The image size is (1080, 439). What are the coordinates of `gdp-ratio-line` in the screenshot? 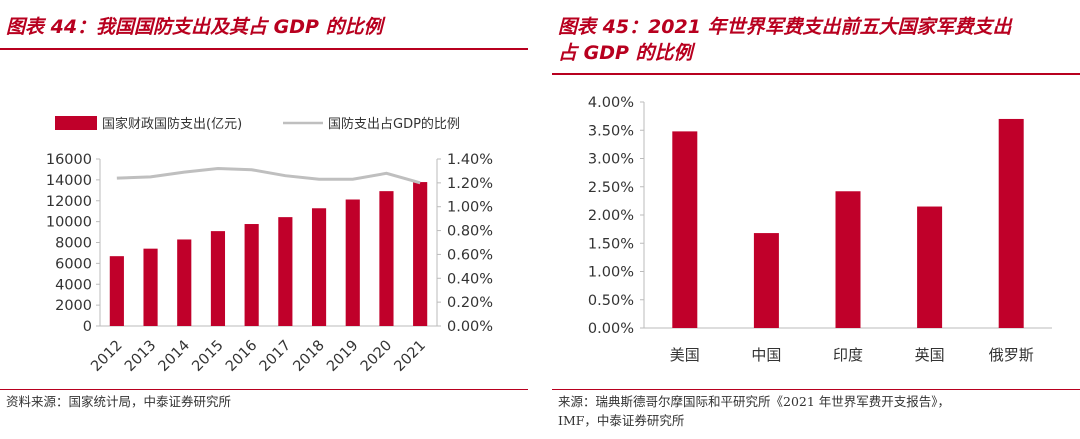 It's located at (268, 176).